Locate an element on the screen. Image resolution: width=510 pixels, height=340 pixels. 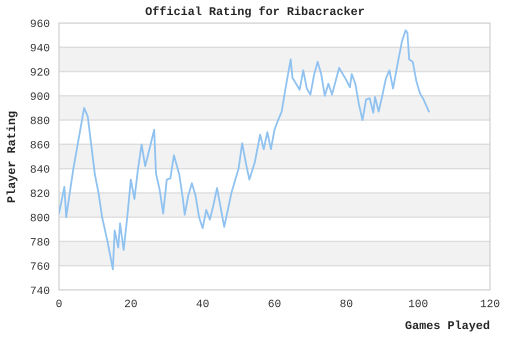
y-tick-label: 760 is located at coordinates (40, 266).